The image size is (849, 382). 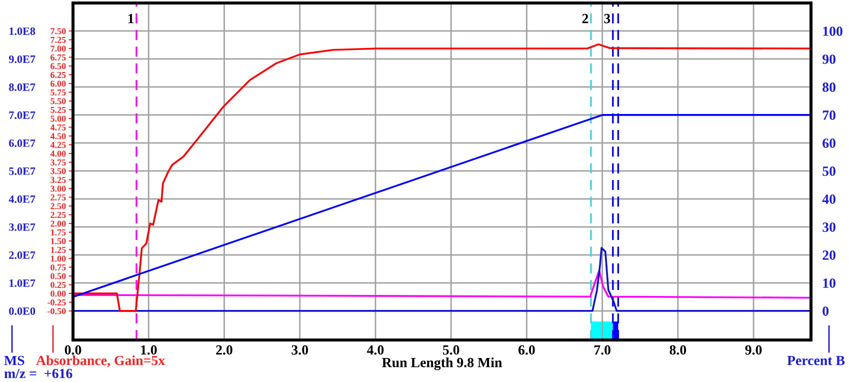 I want to click on annotation: 1, so click(x=131, y=19).